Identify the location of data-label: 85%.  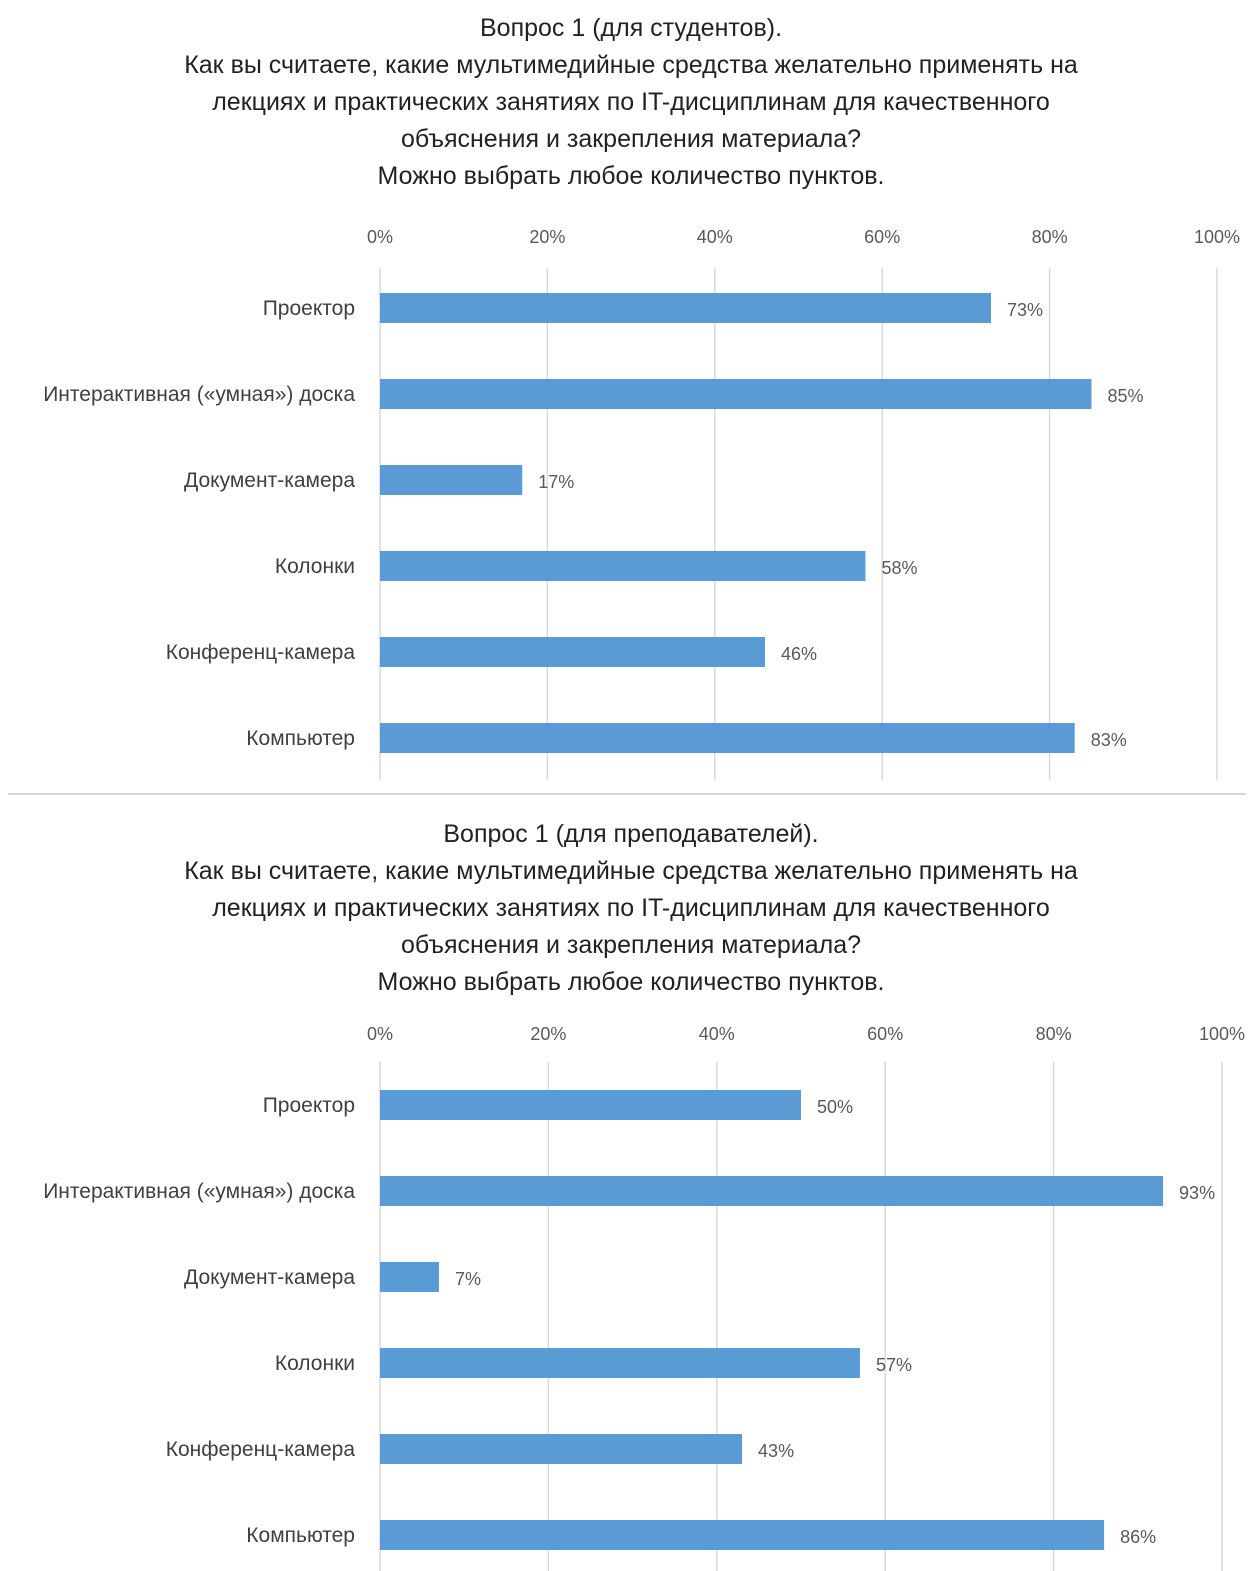
(1125, 396).